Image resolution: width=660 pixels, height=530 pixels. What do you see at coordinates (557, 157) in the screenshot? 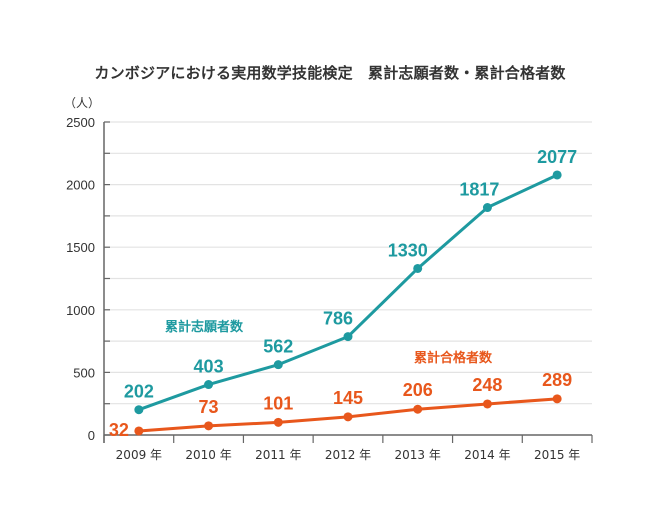
I see `data-label: 2077` at bounding box center [557, 157].